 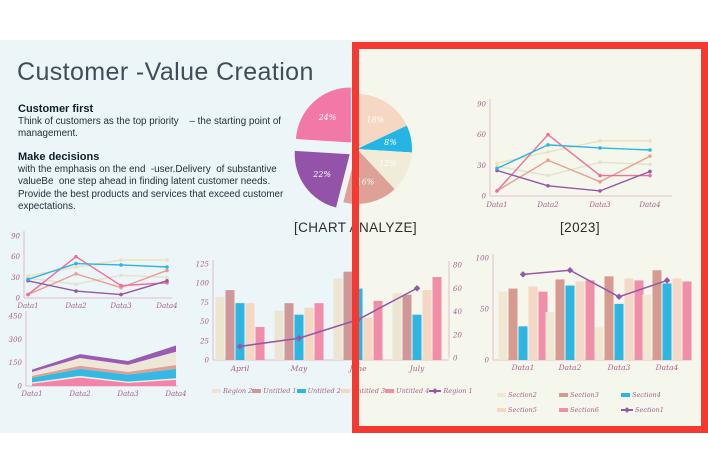 I want to click on legend-label: Untitled 1, so click(x=280, y=391).